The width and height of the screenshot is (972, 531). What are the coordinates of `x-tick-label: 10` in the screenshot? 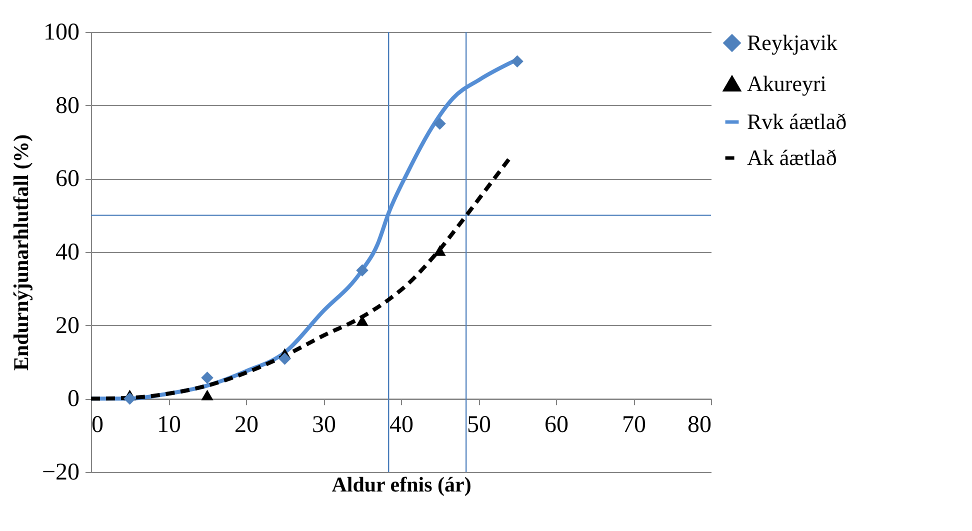 It's located at (169, 425).